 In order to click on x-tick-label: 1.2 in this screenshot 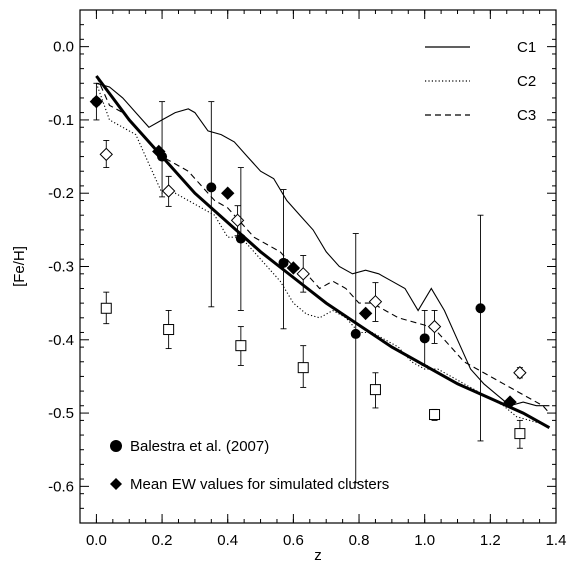, I will do `click(490, 540)`.